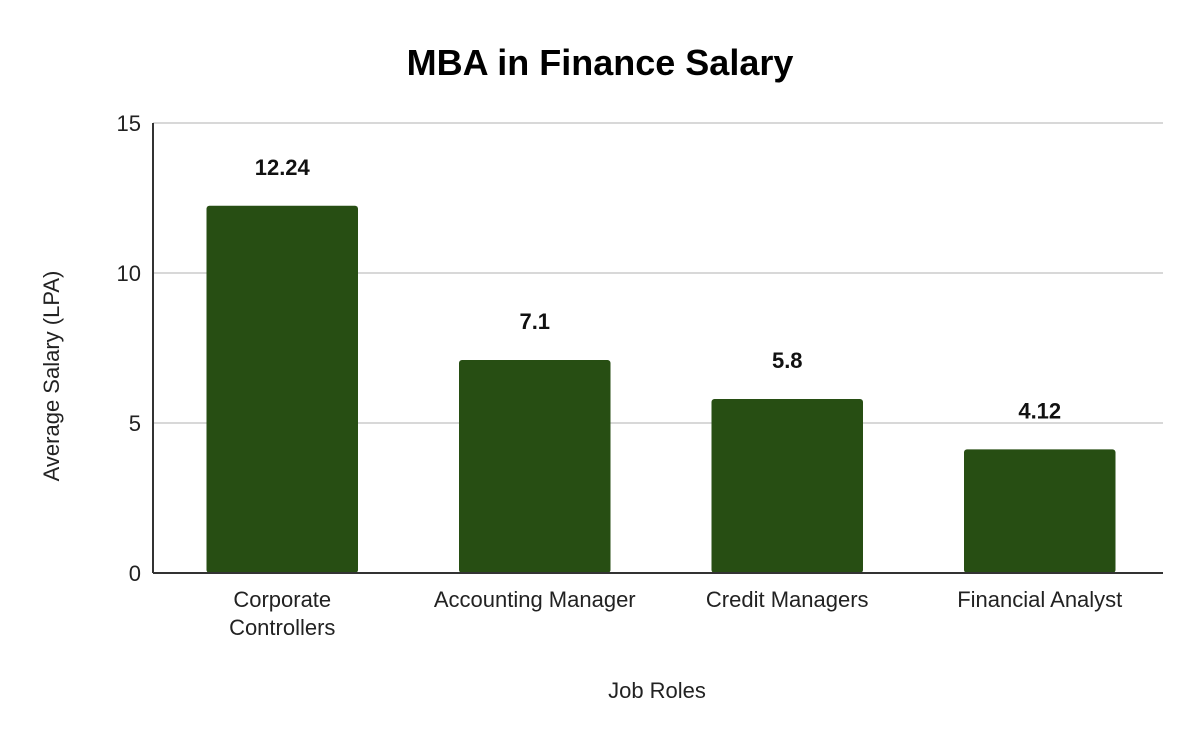 The height and width of the screenshot is (742, 1200). Describe the element at coordinates (535, 599) in the screenshot. I see `x-tick-label: Accounting Manager` at that location.